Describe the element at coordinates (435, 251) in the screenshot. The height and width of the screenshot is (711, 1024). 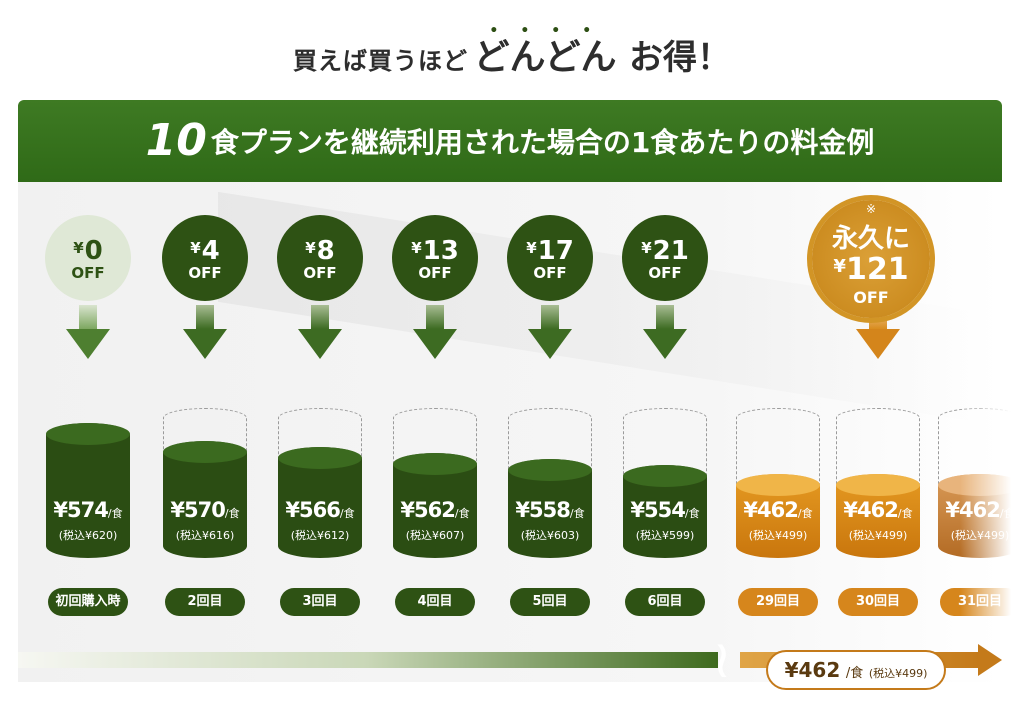
I see `discount-amount: ¥13` at that location.